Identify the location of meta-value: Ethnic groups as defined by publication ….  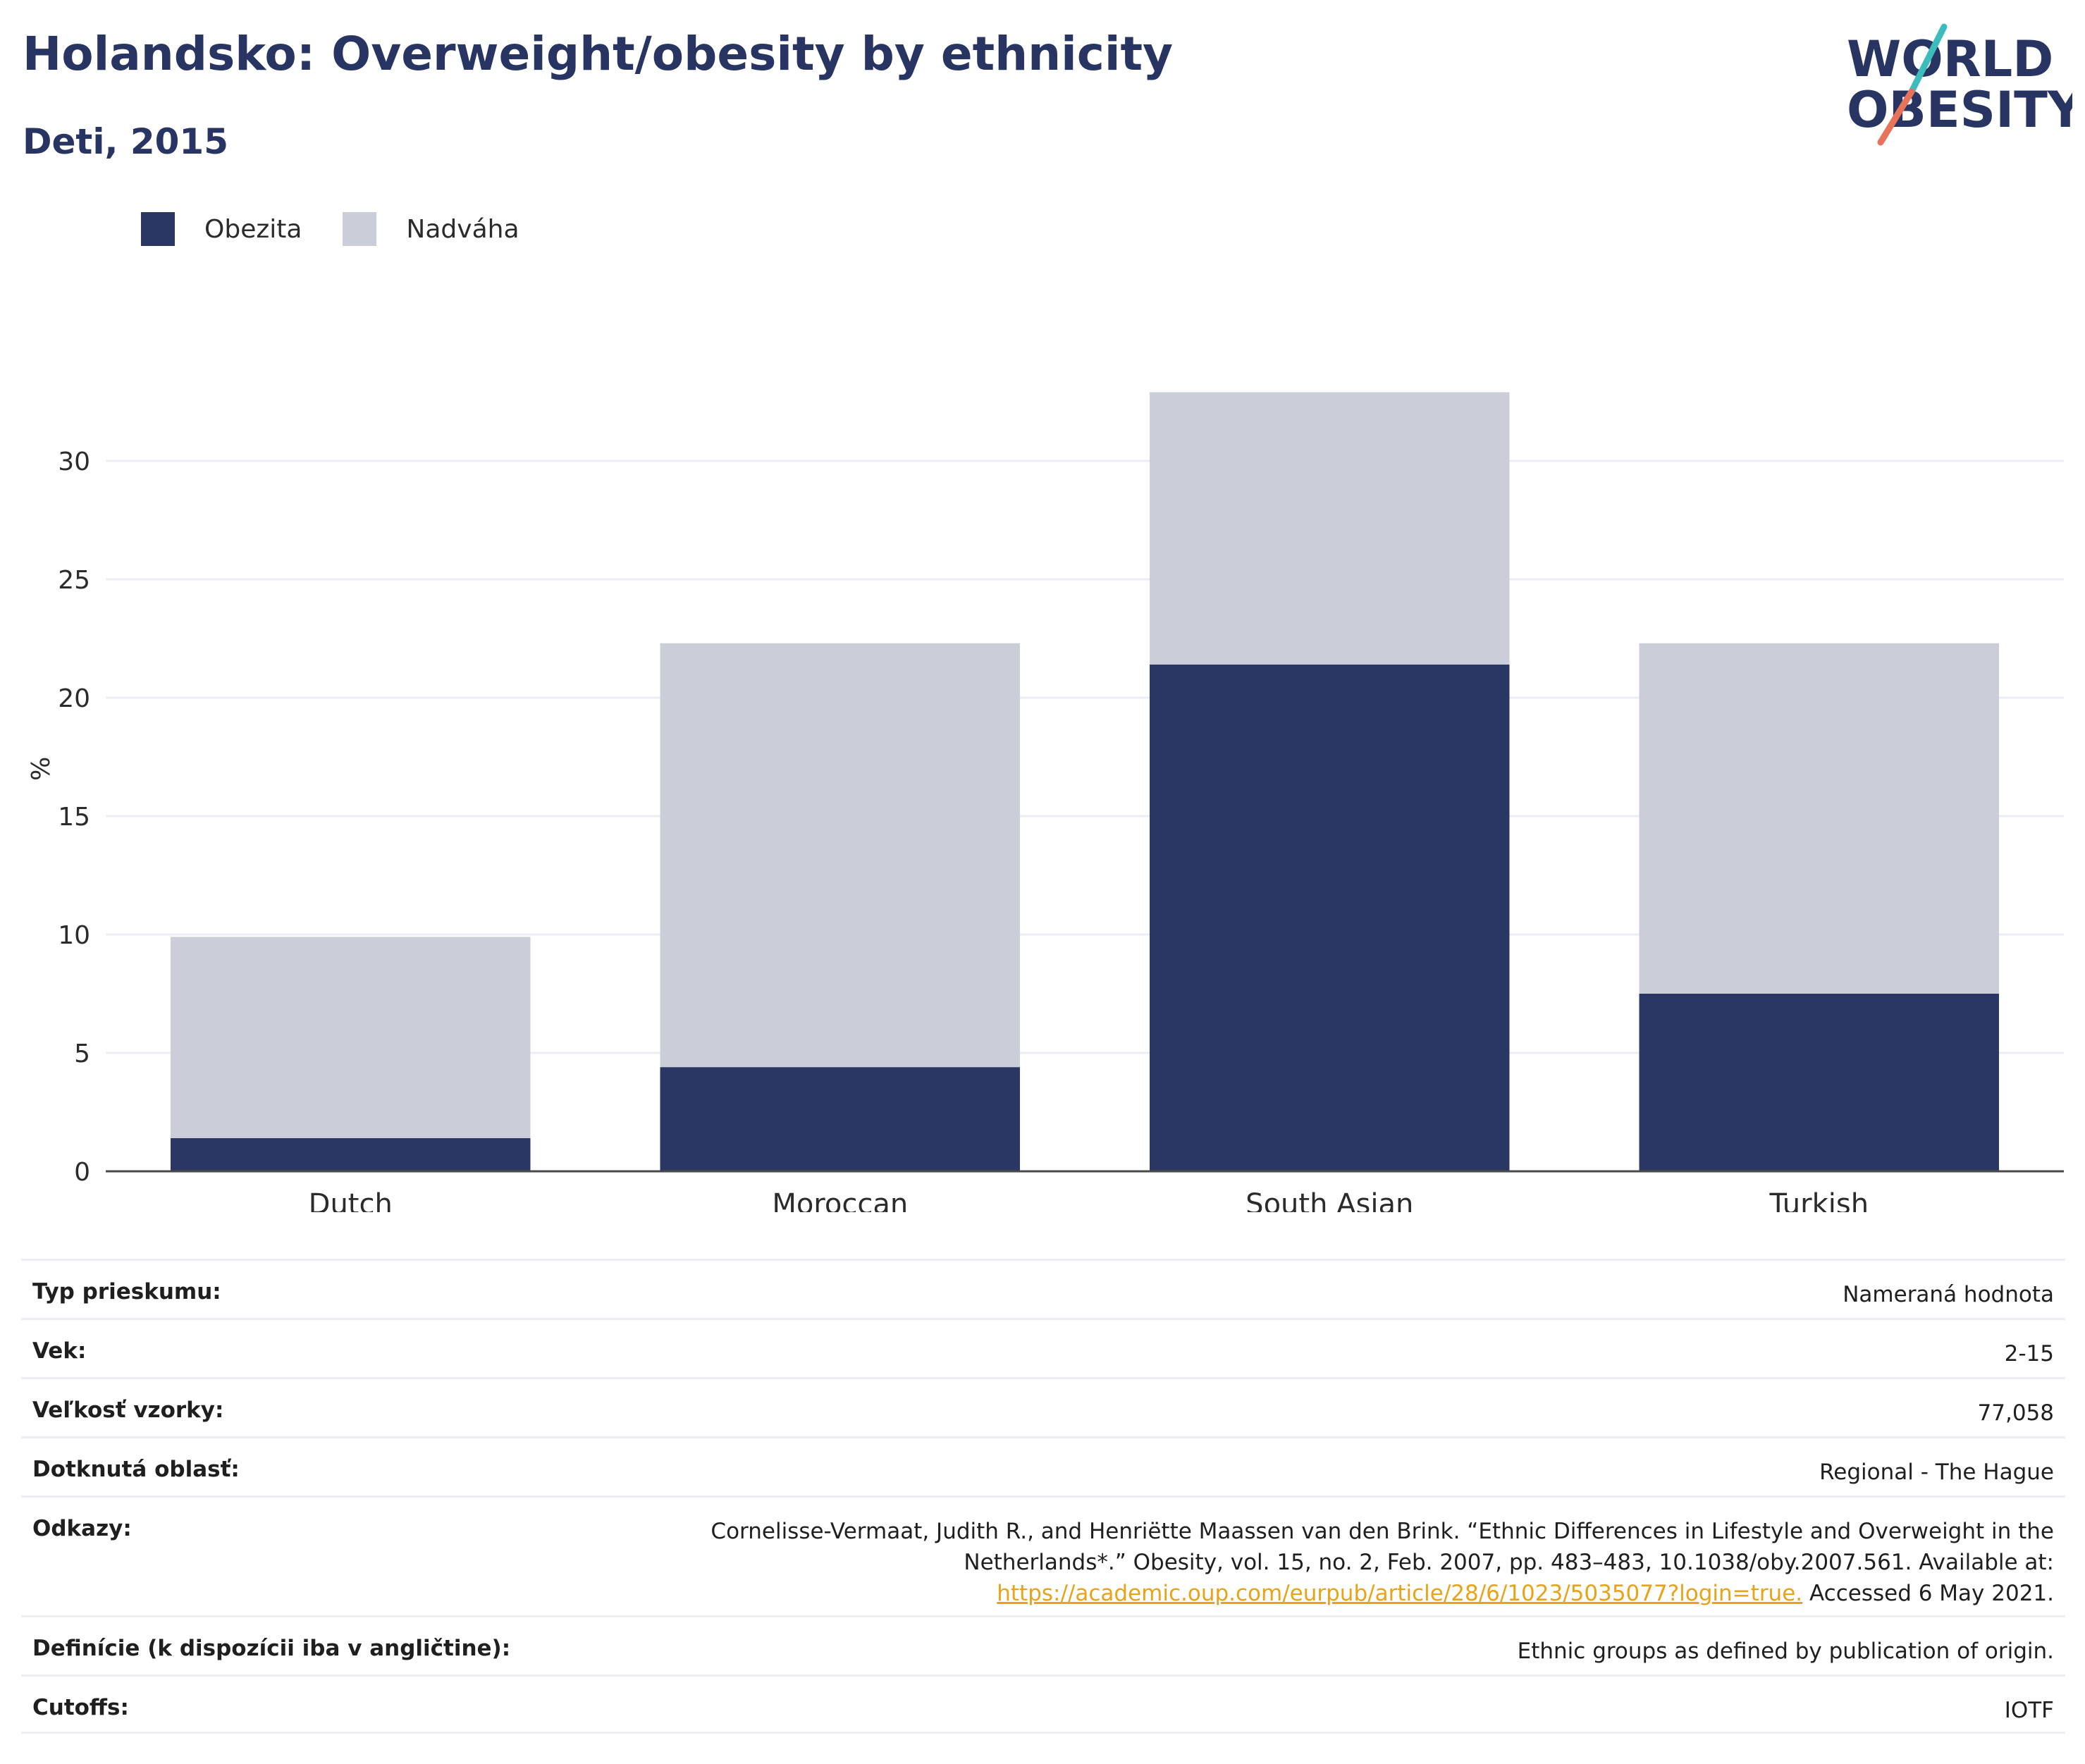
(1785, 1651).